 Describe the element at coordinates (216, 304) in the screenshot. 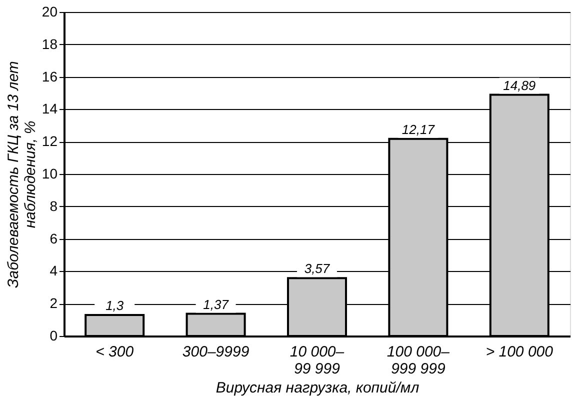

I see `data-label: 1,37` at that location.